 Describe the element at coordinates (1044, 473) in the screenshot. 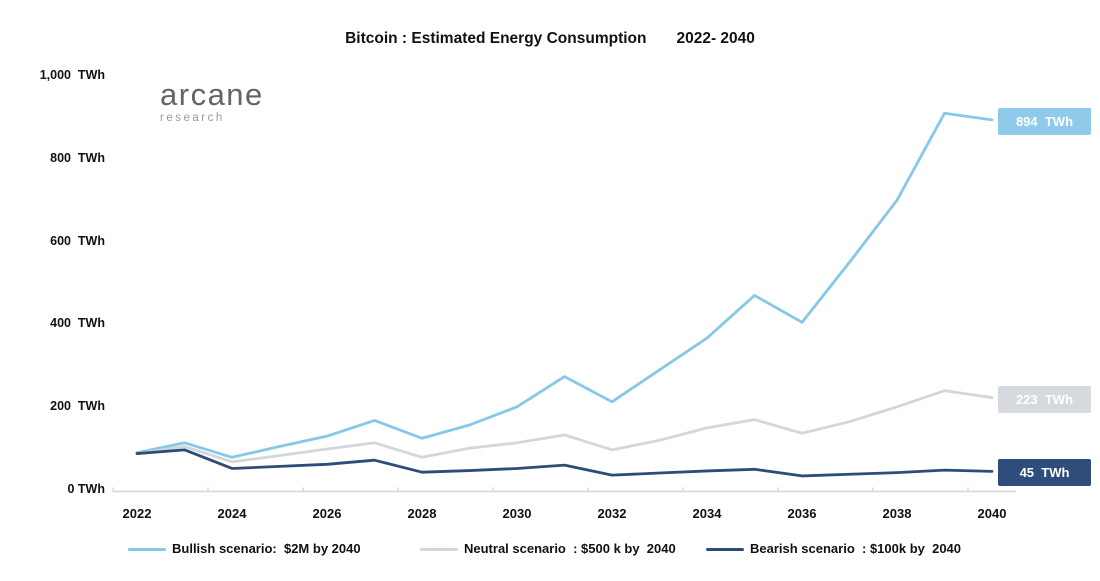

I see `bearish-end-value-badge: 45 TWh` at that location.